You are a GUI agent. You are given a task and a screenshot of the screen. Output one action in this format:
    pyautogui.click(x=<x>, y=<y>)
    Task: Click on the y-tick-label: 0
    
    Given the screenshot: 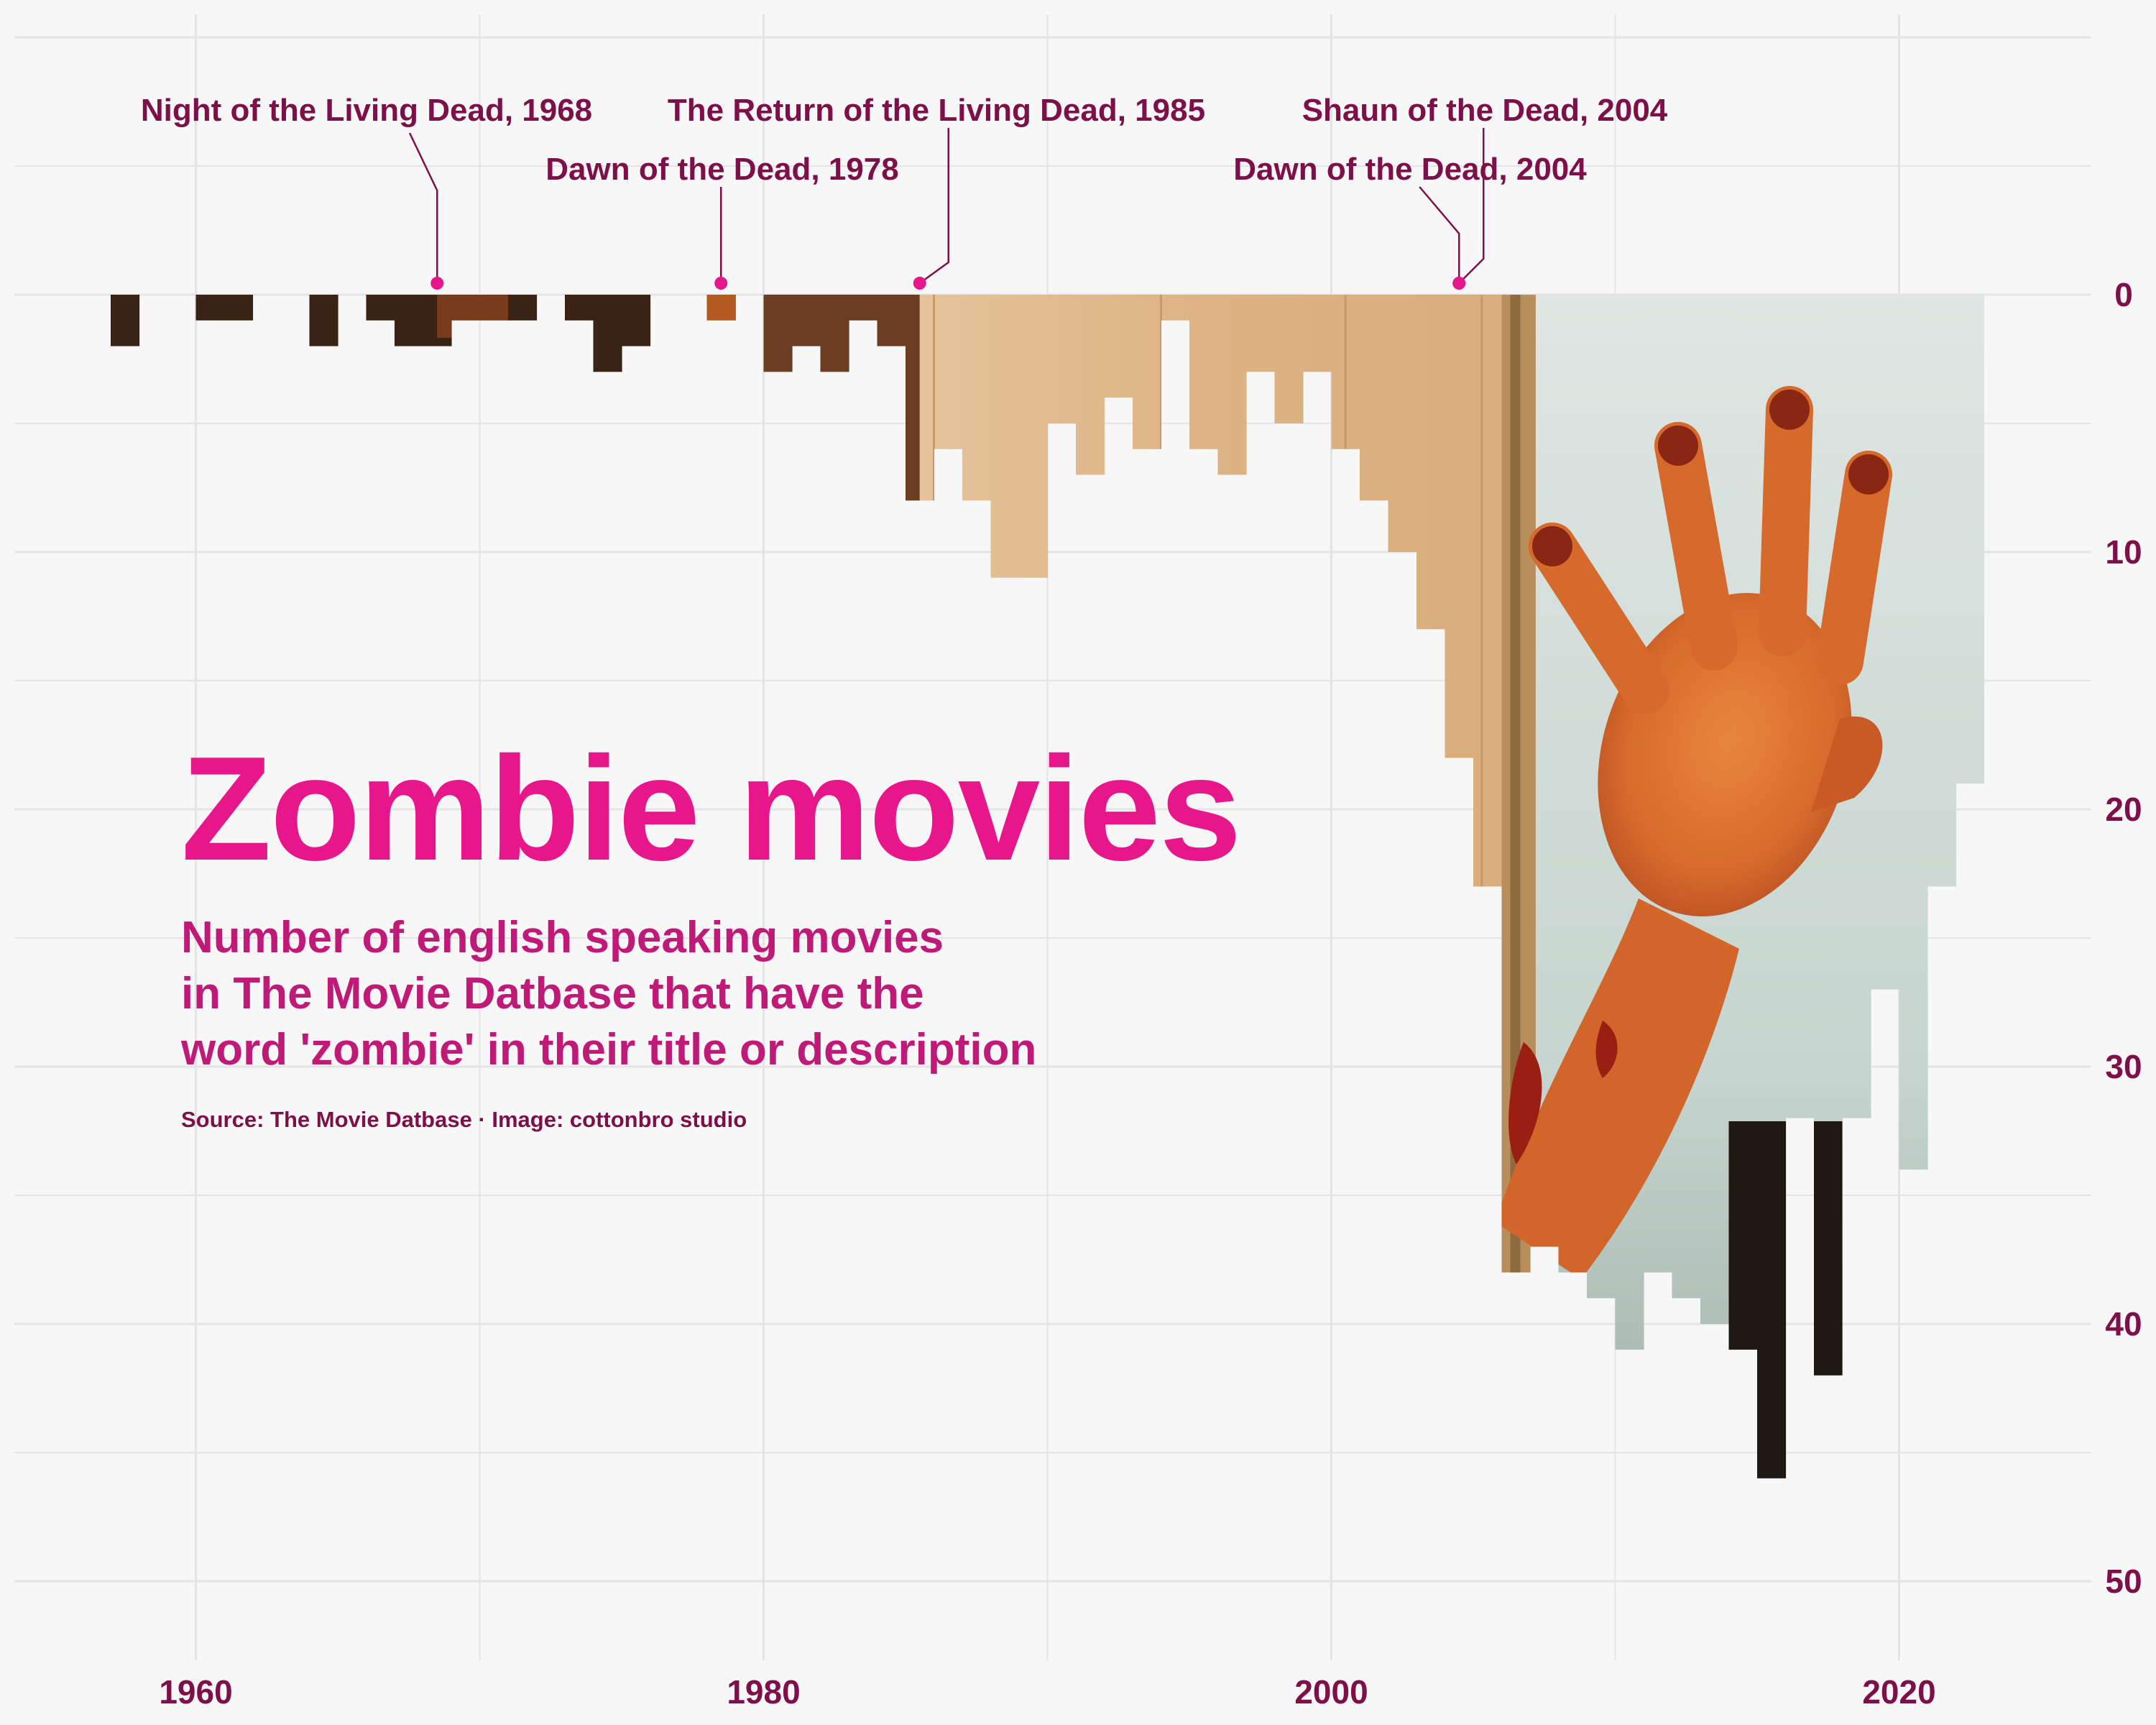 What is the action you would take?
    pyautogui.click(x=2123, y=294)
    